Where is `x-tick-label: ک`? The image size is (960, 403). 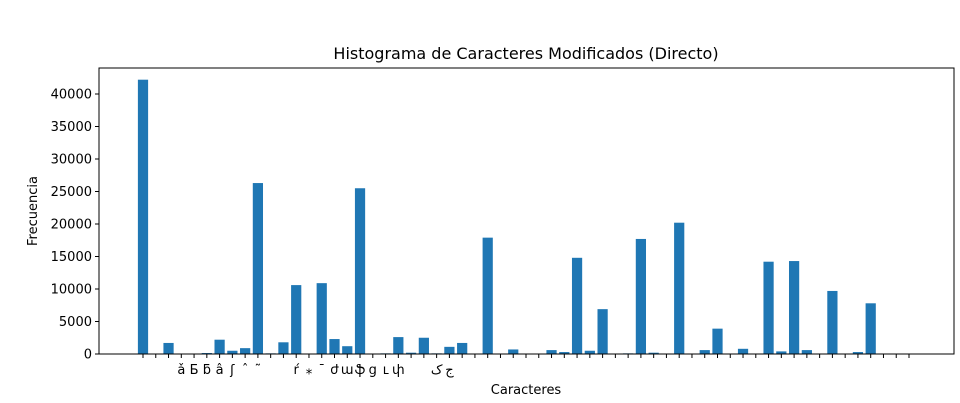
x-tick-label: ک is located at coordinates (437, 370).